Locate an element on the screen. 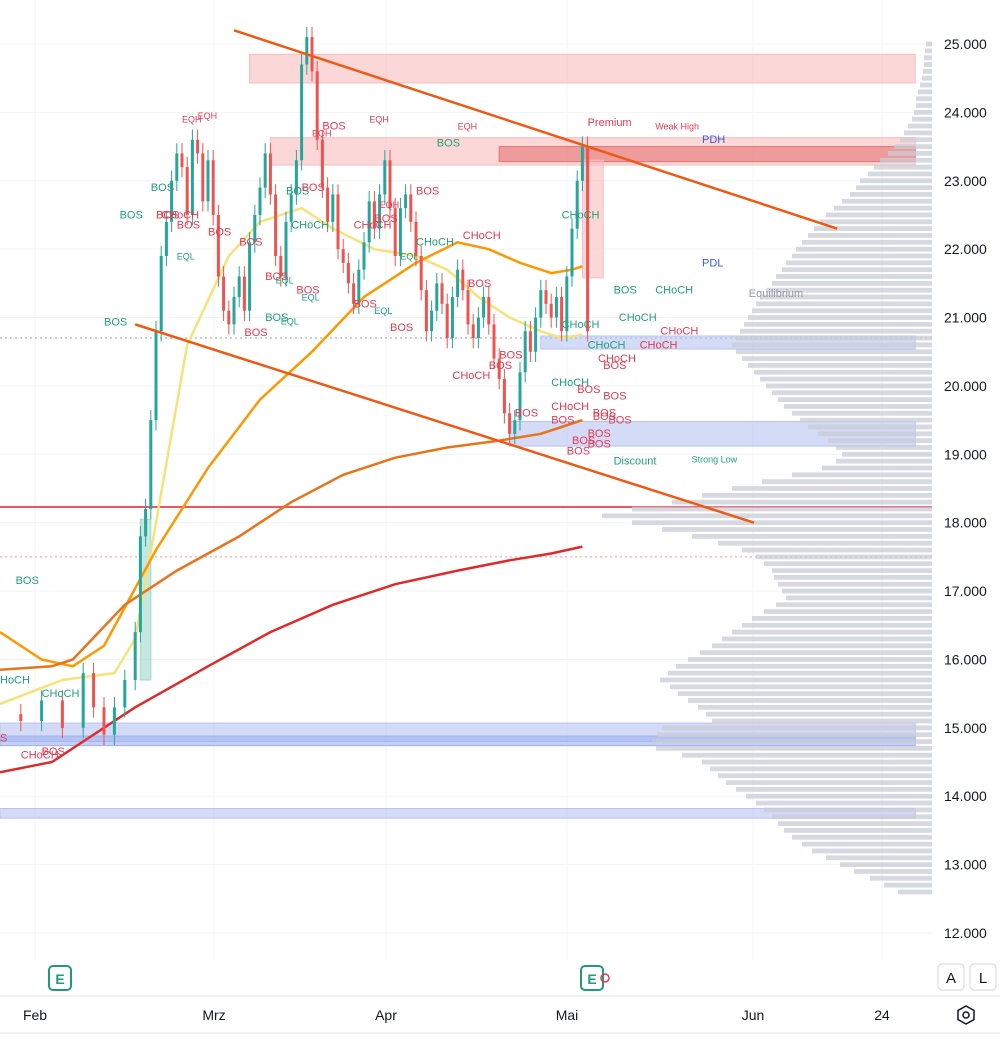 This screenshot has width=1000, height=1043. structure-label: EQH is located at coordinates (468, 126).